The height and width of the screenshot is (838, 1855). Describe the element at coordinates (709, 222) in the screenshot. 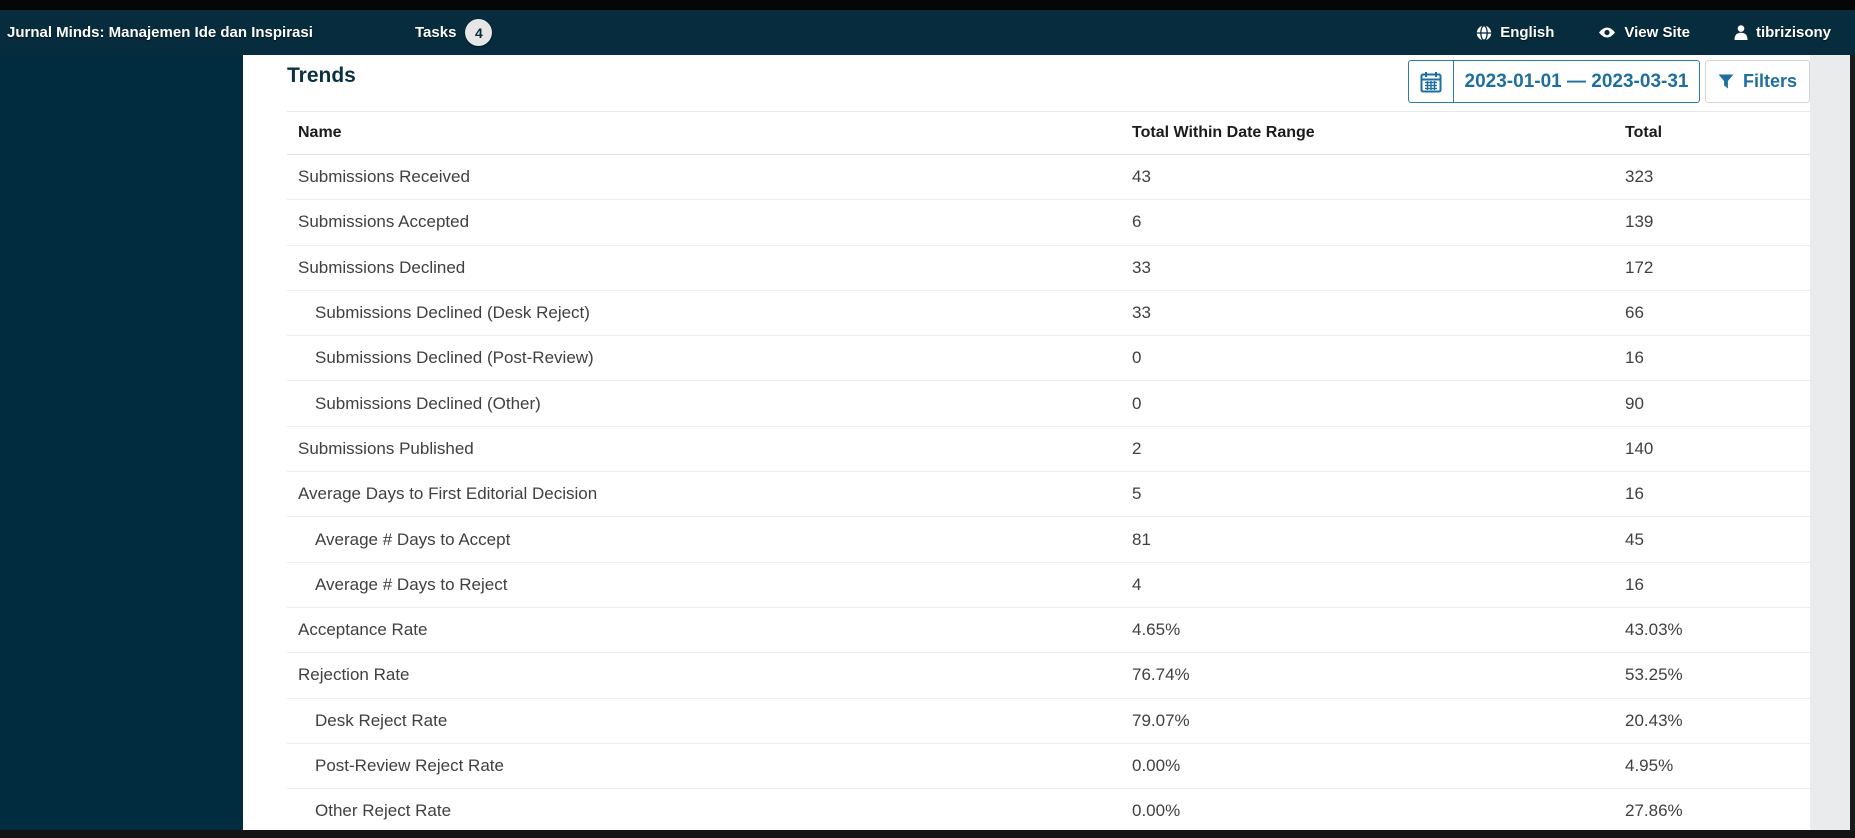

I see `metric-name: Submissions Accepted` at that location.